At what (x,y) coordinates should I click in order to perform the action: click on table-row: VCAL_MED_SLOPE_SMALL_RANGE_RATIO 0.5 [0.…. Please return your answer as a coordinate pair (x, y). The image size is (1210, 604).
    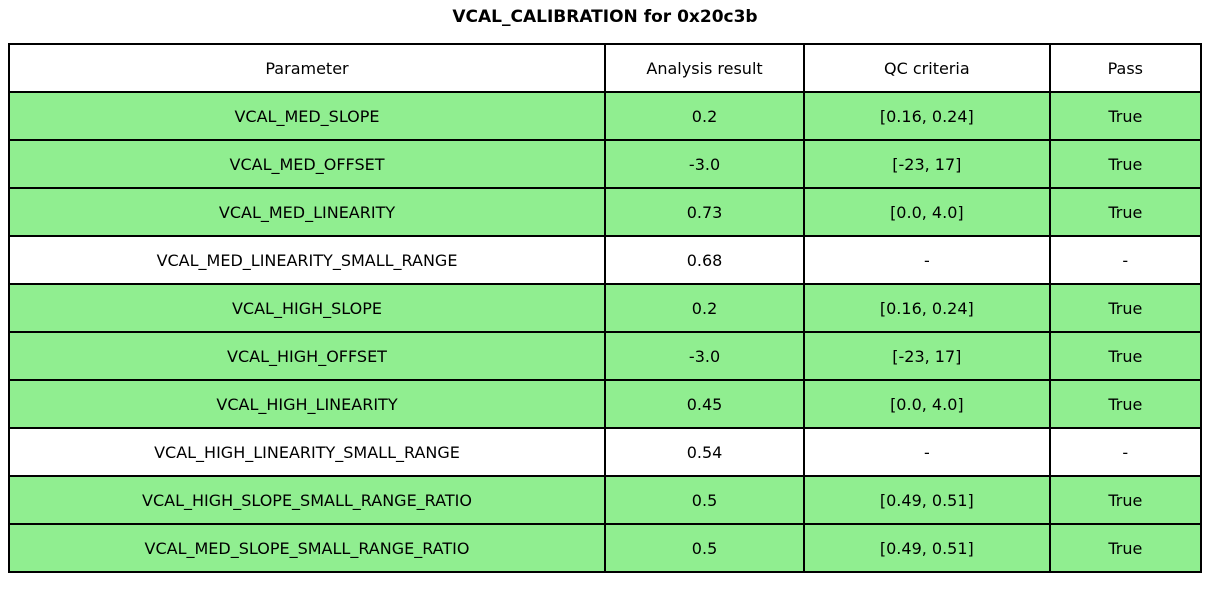
    Looking at the image, I should click on (605, 548).